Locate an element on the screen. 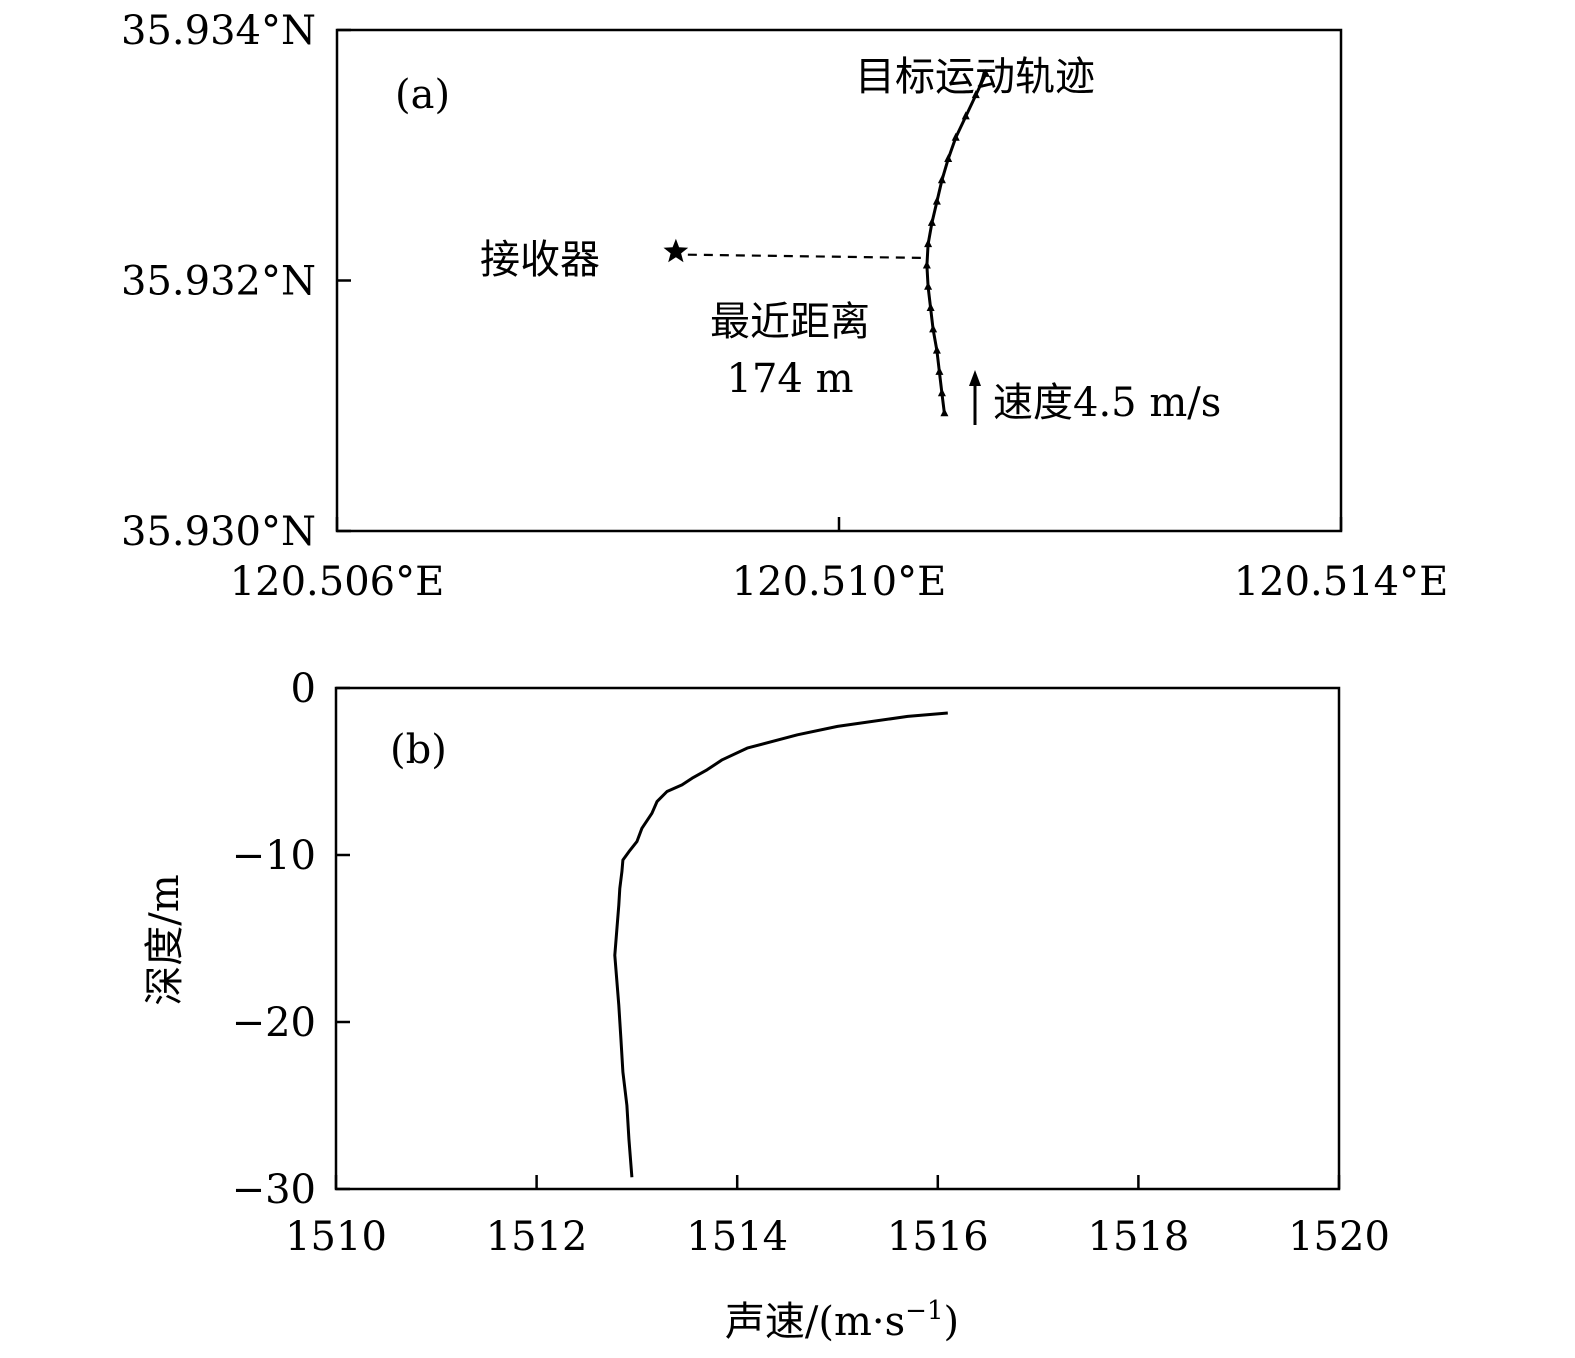 This screenshot has height=1358, width=1575. panel-a-y-axis: 35.930°N 35.932°N 35.934°N is located at coordinates (236, 281).